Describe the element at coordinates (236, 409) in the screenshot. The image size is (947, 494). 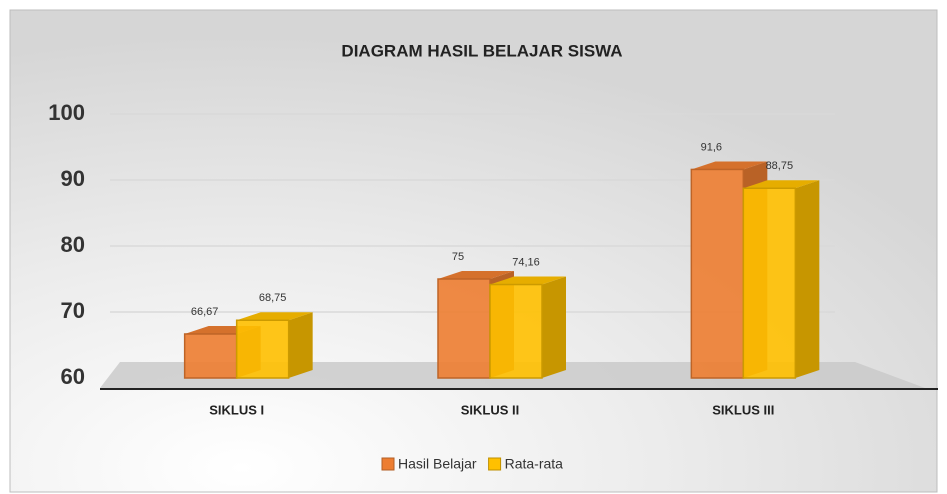
I see `x-tick-label: SIKLUS I` at that location.